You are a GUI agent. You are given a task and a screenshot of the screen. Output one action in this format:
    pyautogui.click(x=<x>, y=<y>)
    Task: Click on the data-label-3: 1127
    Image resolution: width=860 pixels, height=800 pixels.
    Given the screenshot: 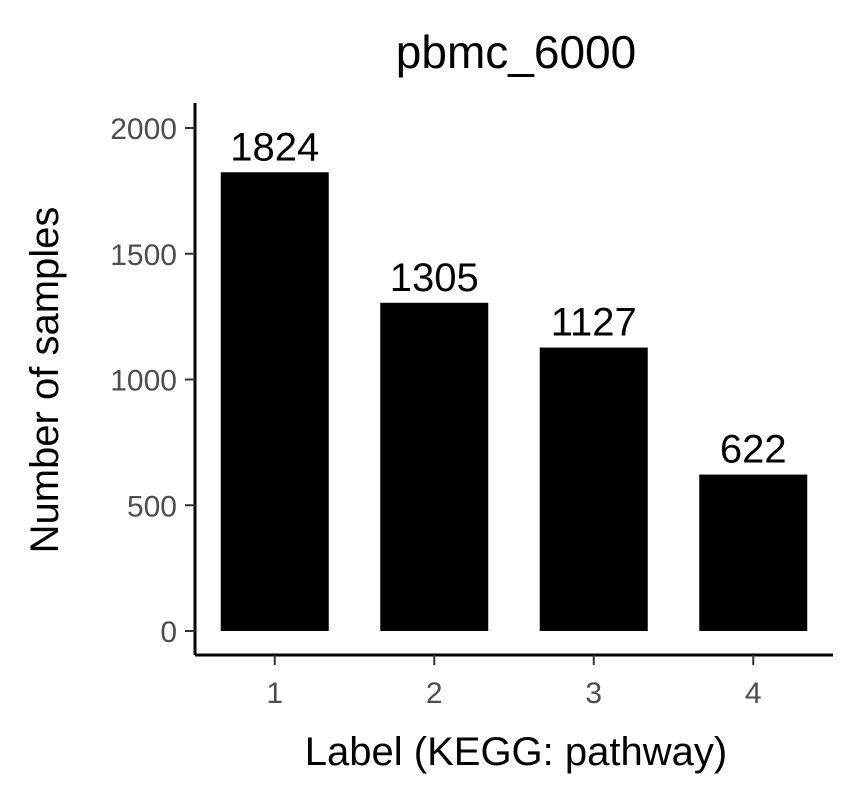 What is the action you would take?
    pyautogui.click(x=594, y=323)
    